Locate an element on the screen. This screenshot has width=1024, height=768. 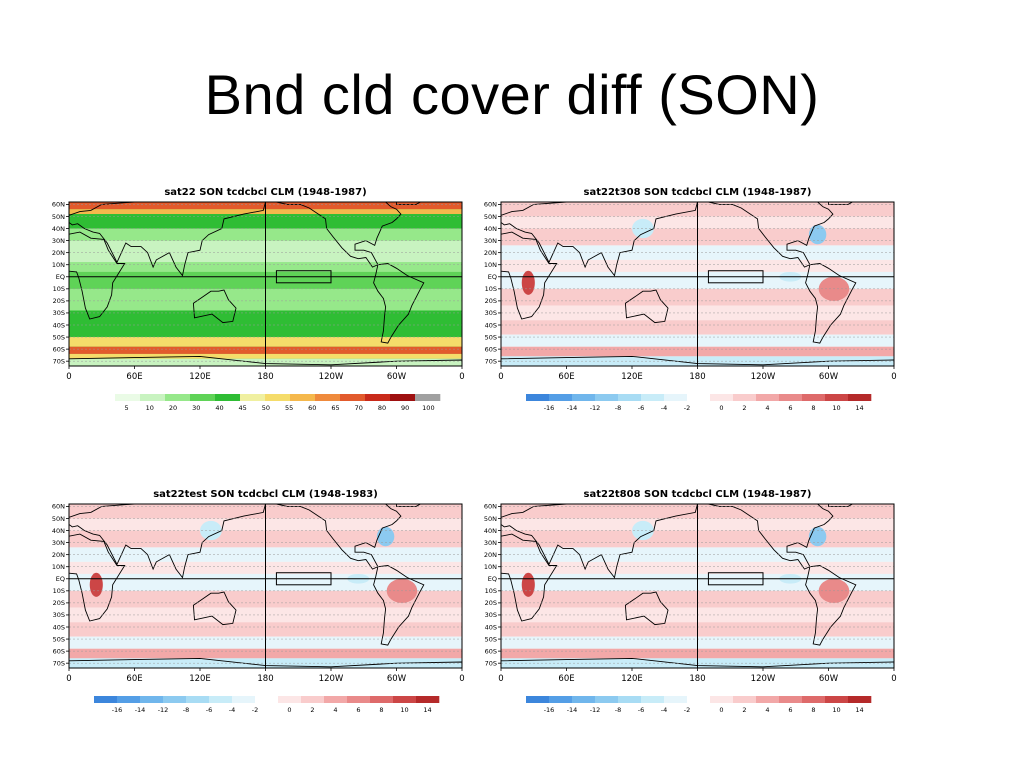
lat-tick-label: 50S is located at coordinates (491, 337).